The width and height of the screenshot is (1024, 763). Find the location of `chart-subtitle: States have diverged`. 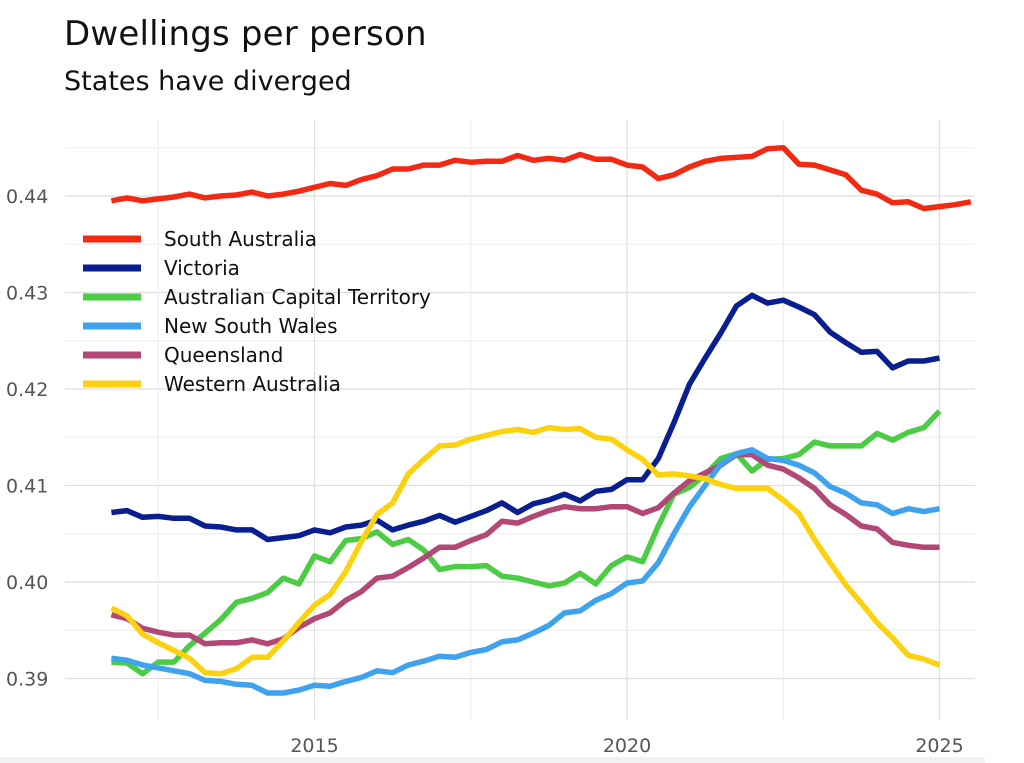

chart-subtitle: States have diverged is located at coordinates (208, 81).